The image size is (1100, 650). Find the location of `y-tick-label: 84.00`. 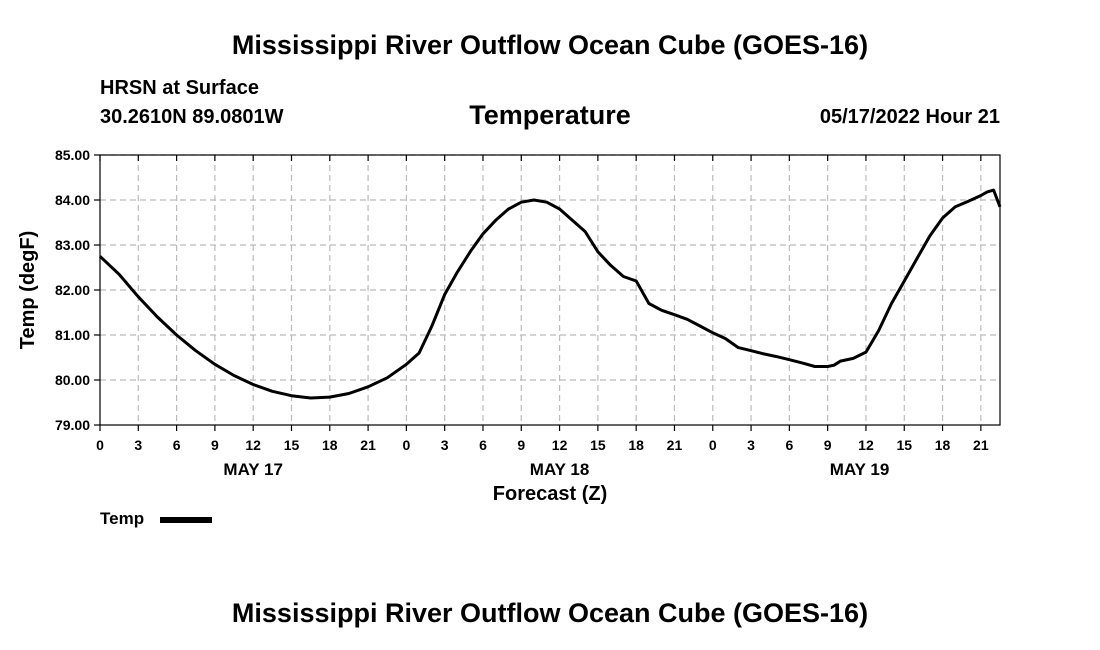

y-tick-label: 84.00 is located at coordinates (72, 200).